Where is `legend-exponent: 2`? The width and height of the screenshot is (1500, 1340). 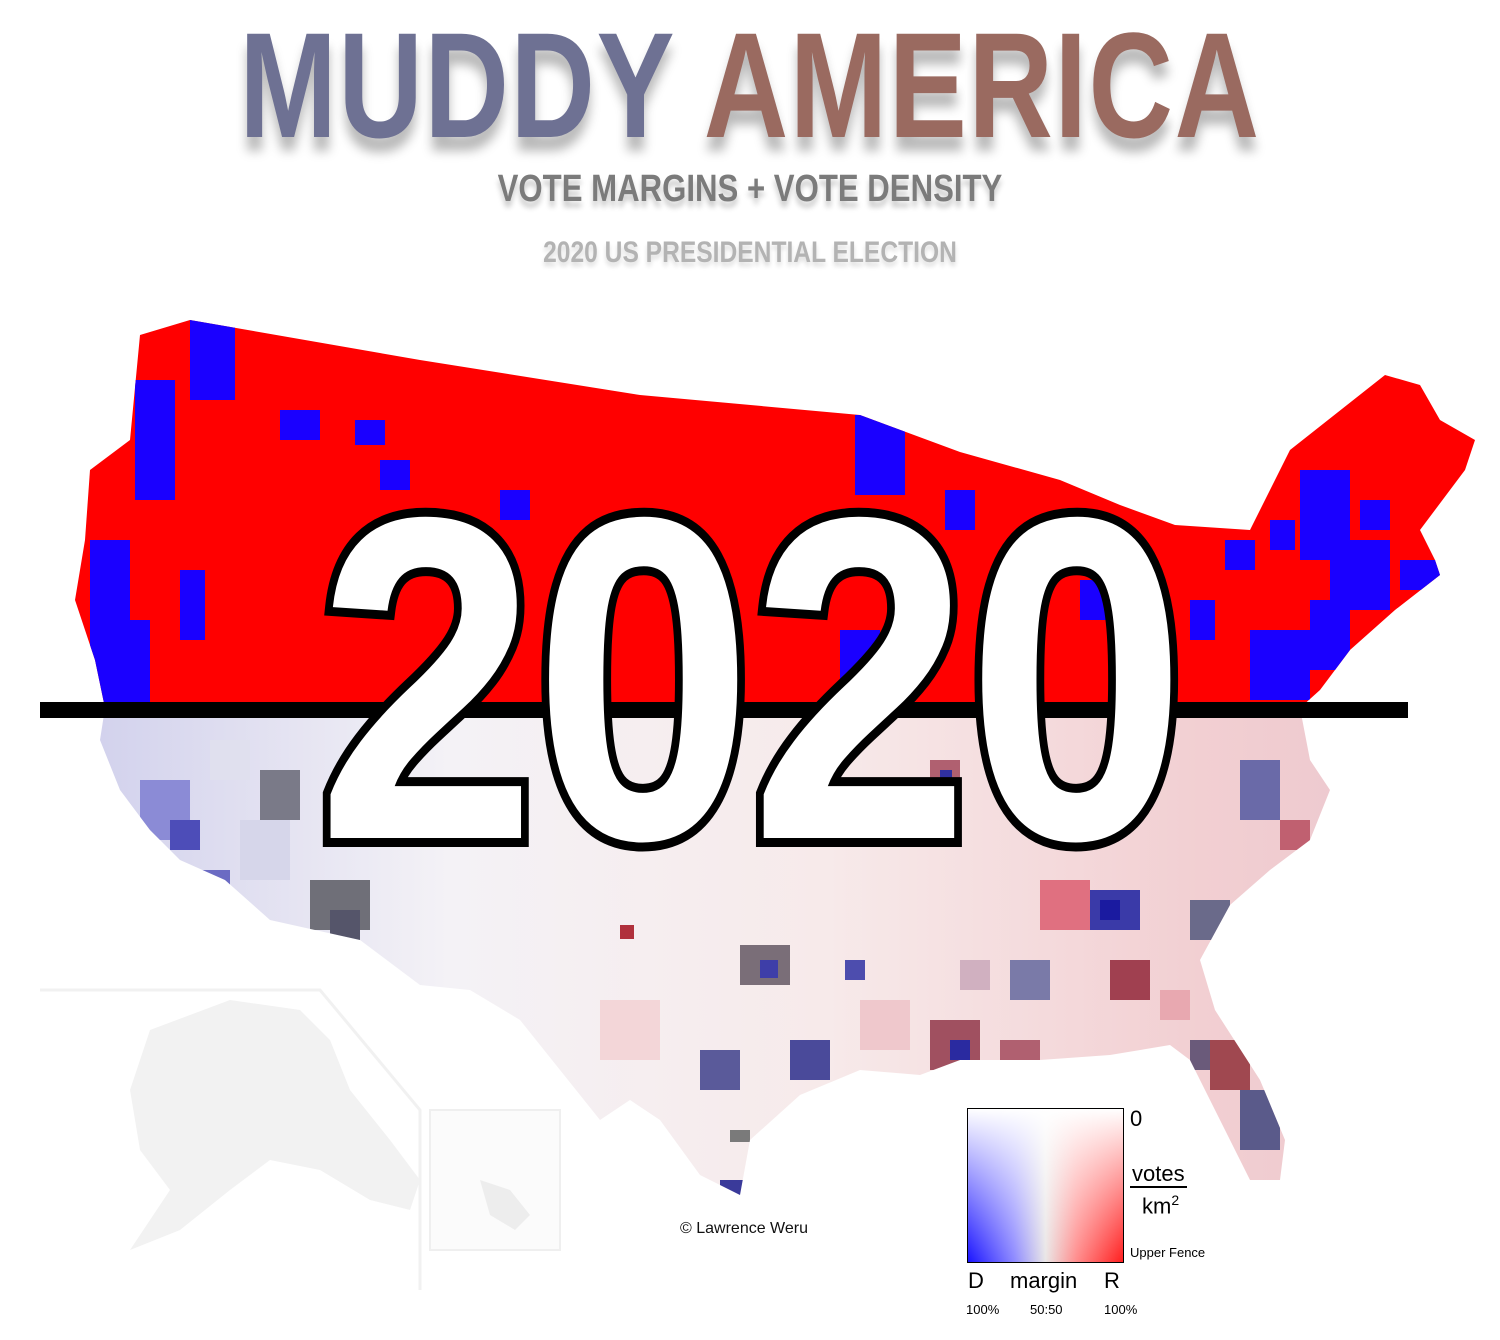
legend-exponent: 2 is located at coordinates (1175, 1200).